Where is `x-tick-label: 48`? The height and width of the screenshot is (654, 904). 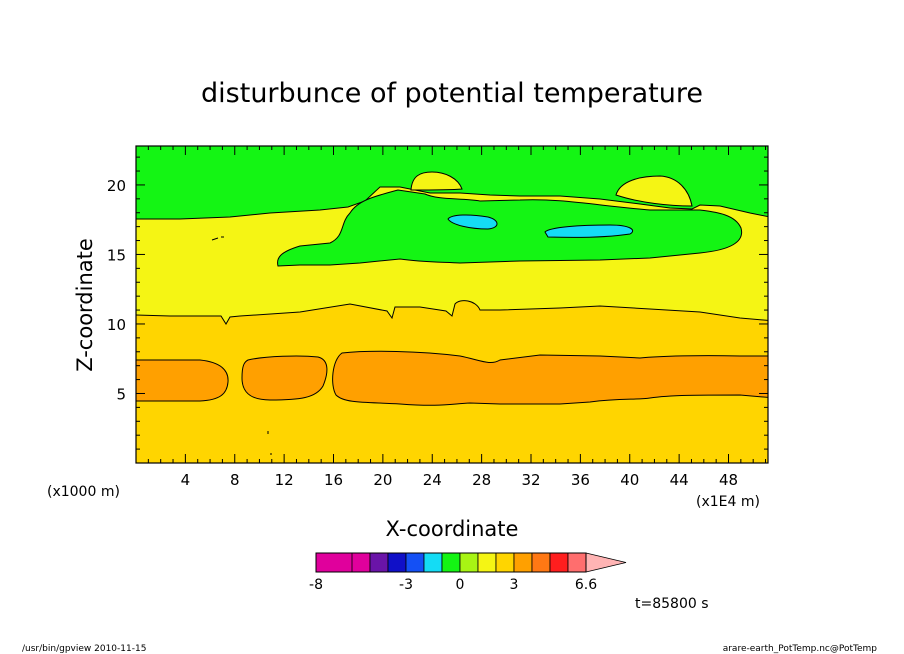
x-tick-label: 48 is located at coordinates (728, 480).